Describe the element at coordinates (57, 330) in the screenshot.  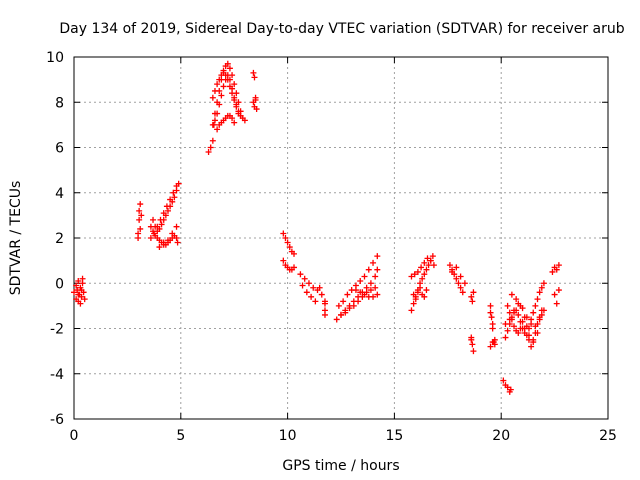
I see `y-tick-label: -2` at that location.